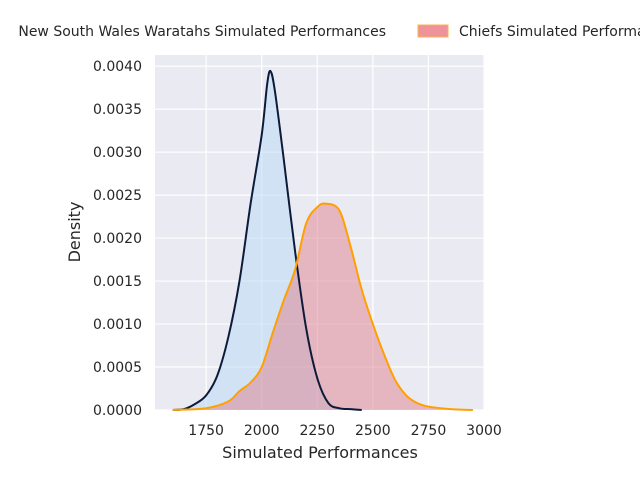 Image resolution: width=640 pixels, height=480 pixels. Describe the element at coordinates (317, 431) in the screenshot. I see `x-tick-label: 2250` at that location.